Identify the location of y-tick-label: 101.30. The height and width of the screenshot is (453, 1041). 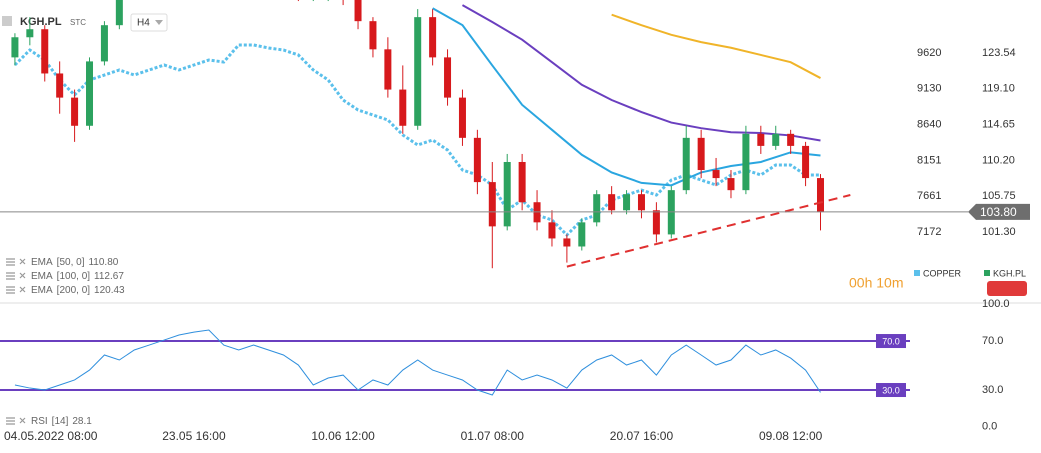
(999, 232).